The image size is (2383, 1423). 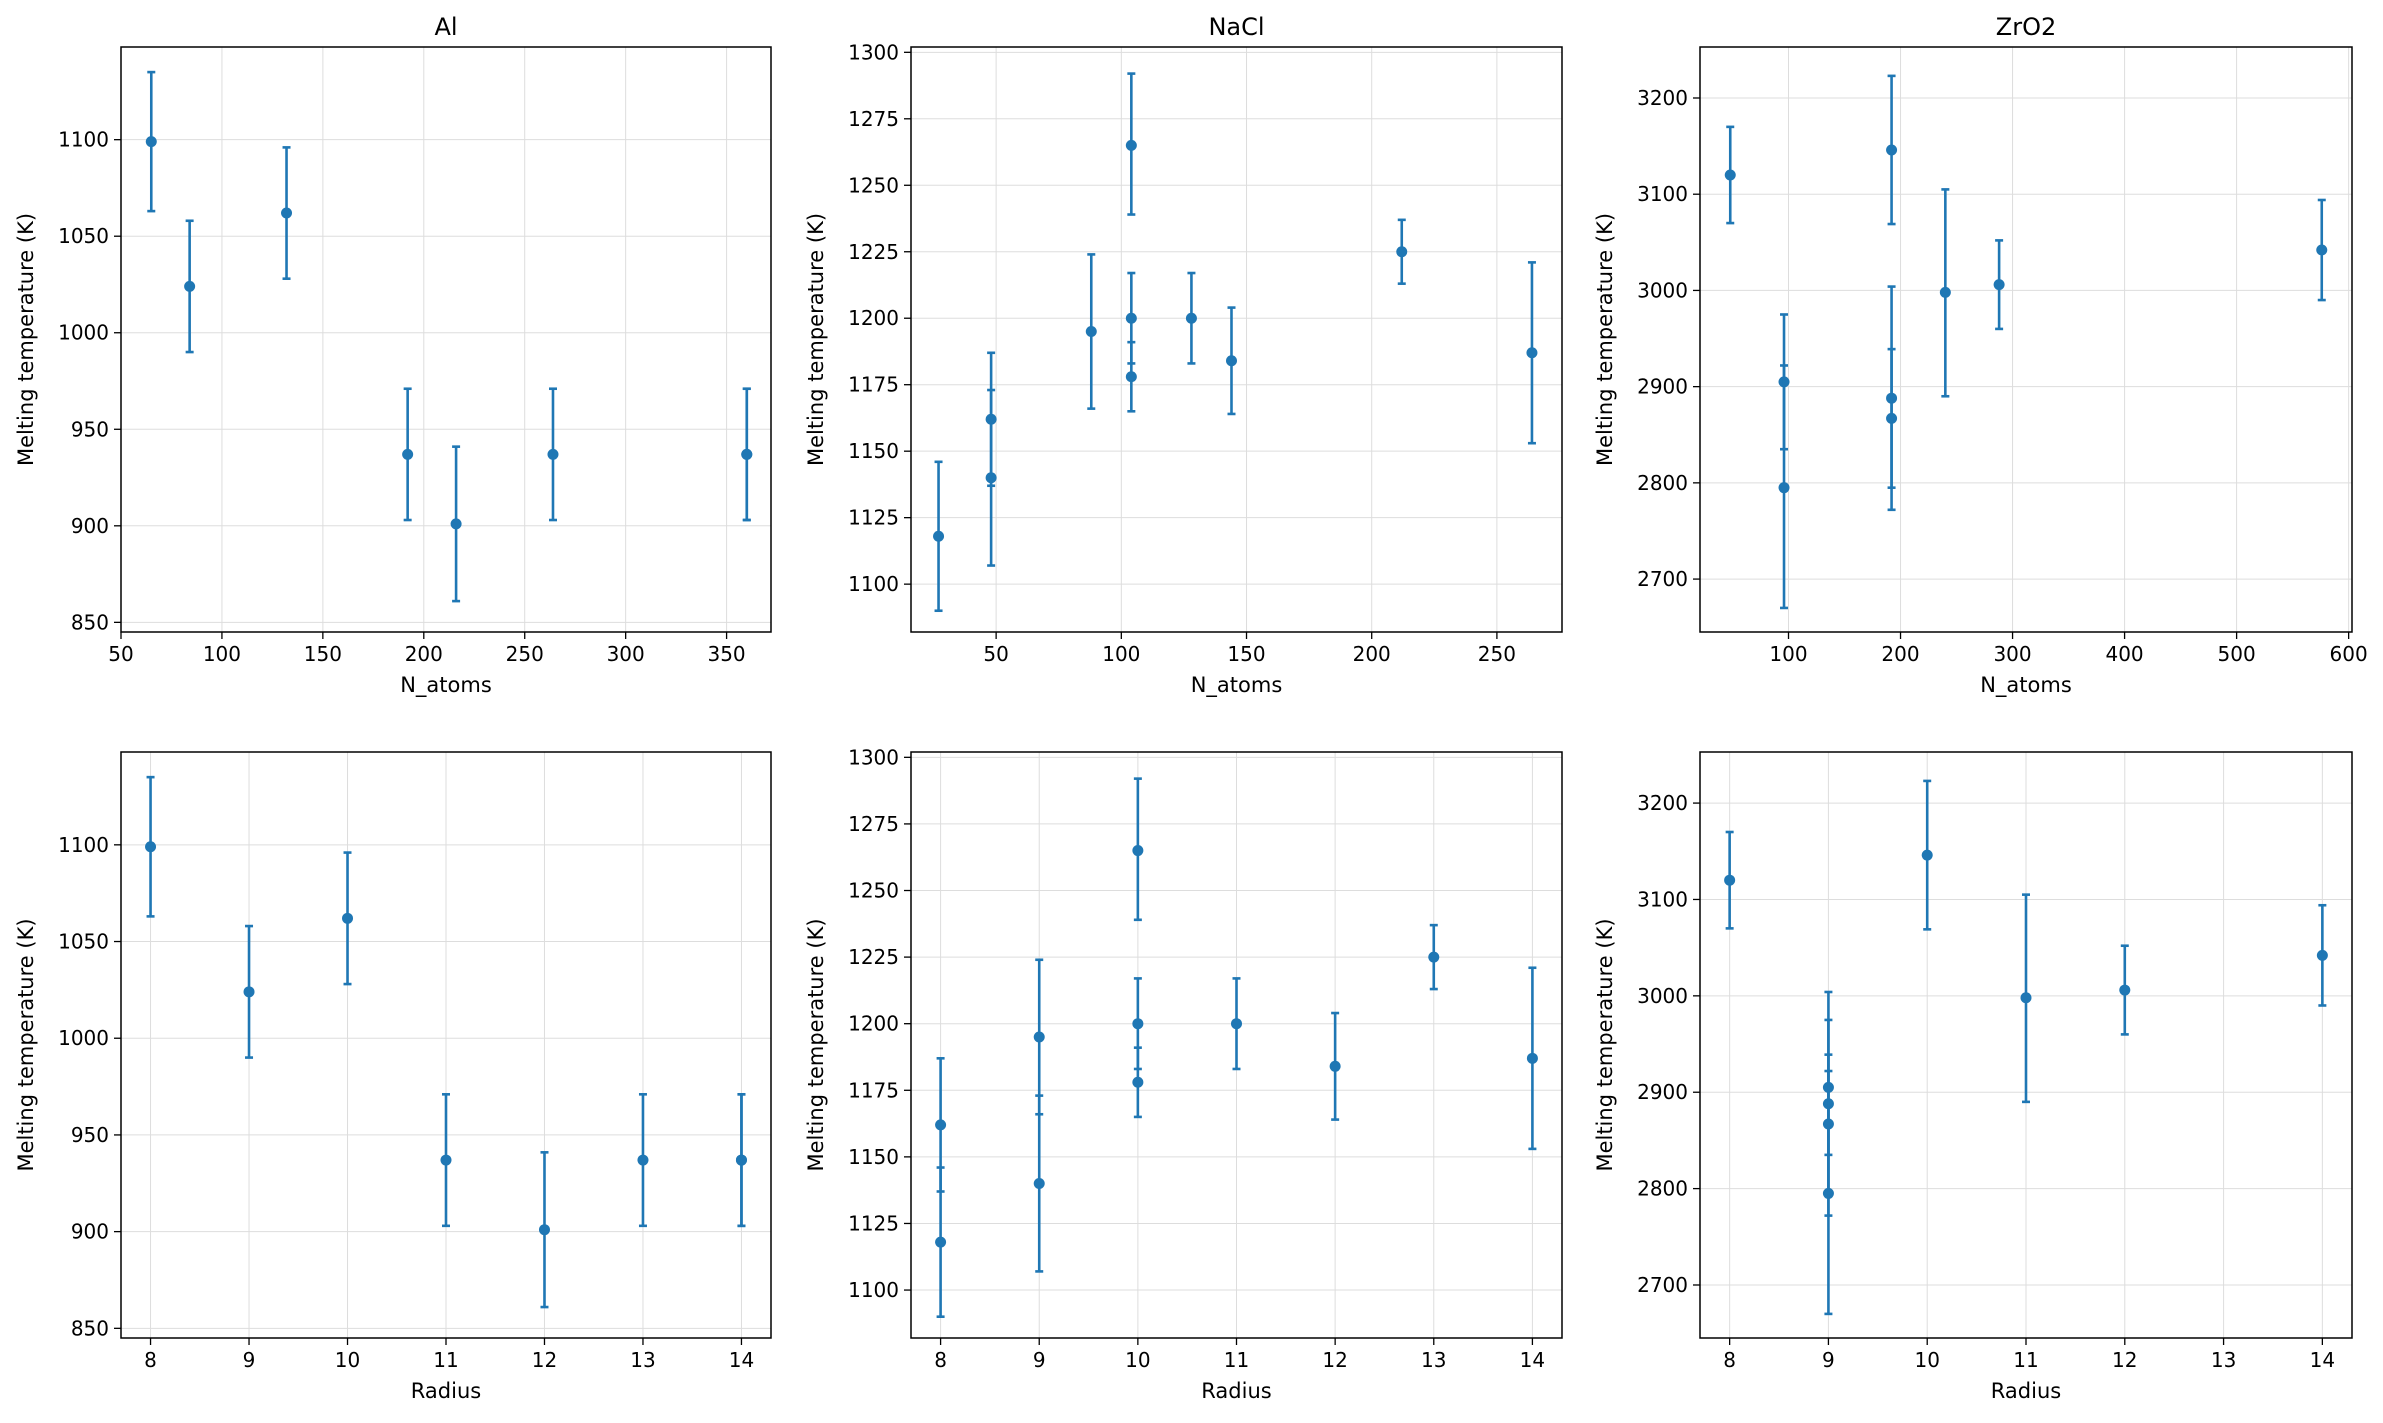 I want to click on y-tick-label: 950, so click(x=90, y=429).